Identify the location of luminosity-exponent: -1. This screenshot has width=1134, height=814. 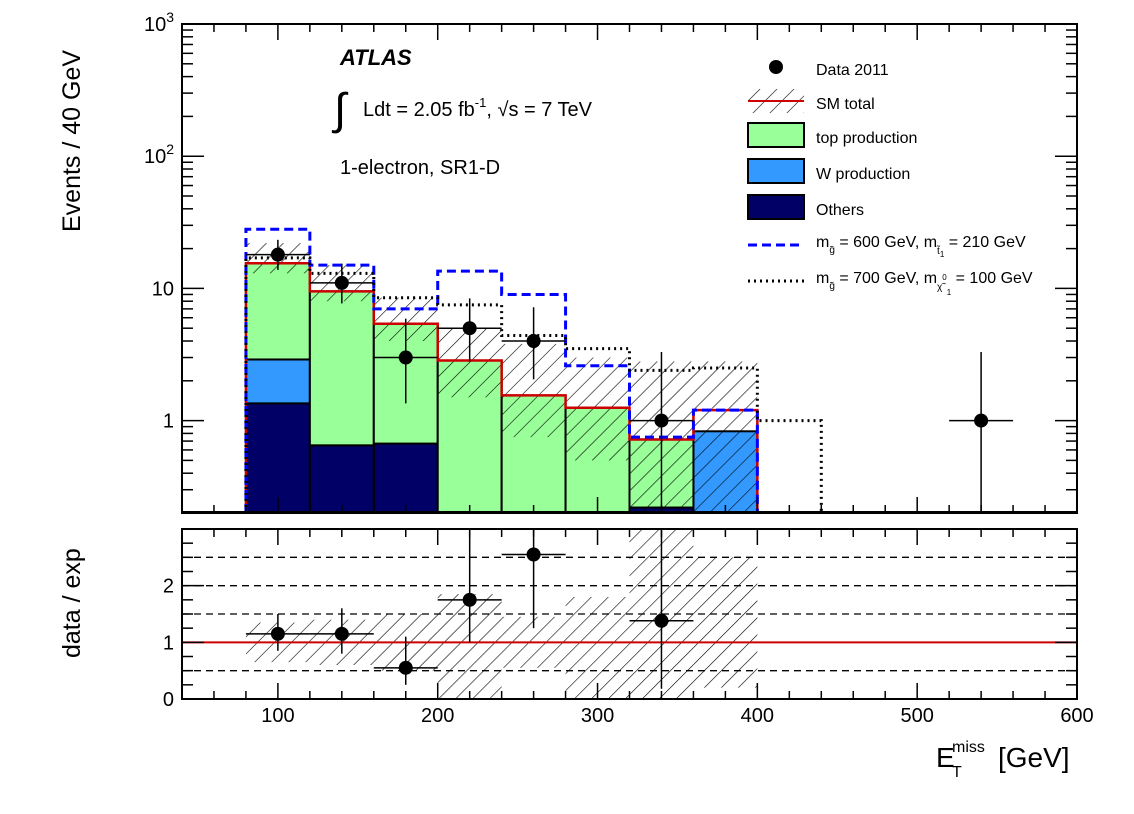
(481, 102).